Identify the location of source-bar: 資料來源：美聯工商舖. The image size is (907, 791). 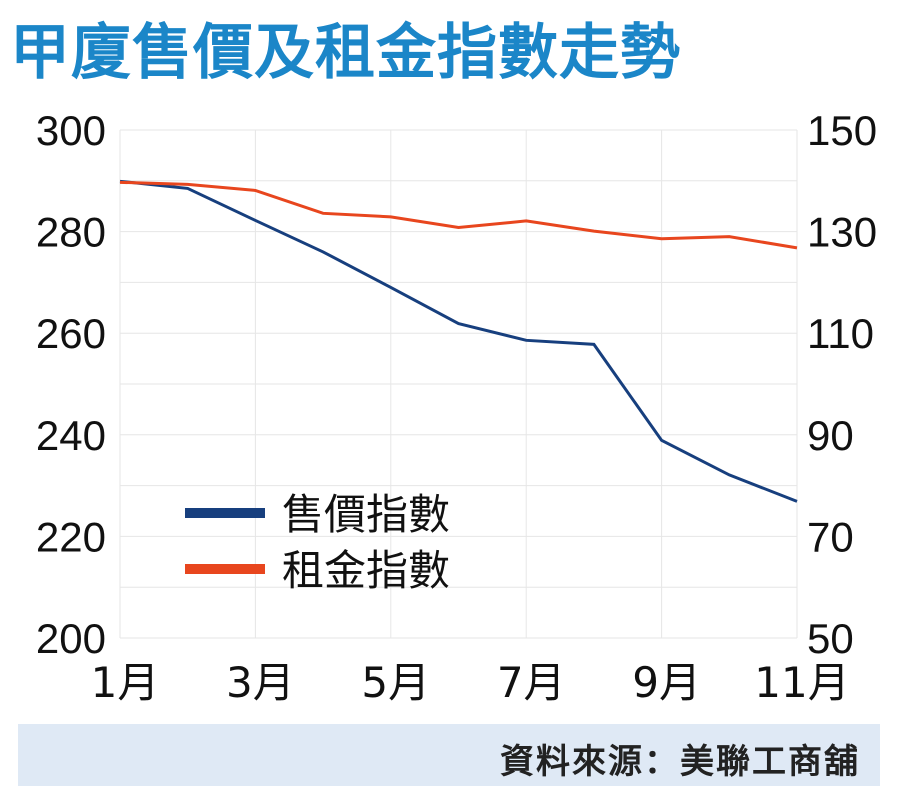
(449, 755).